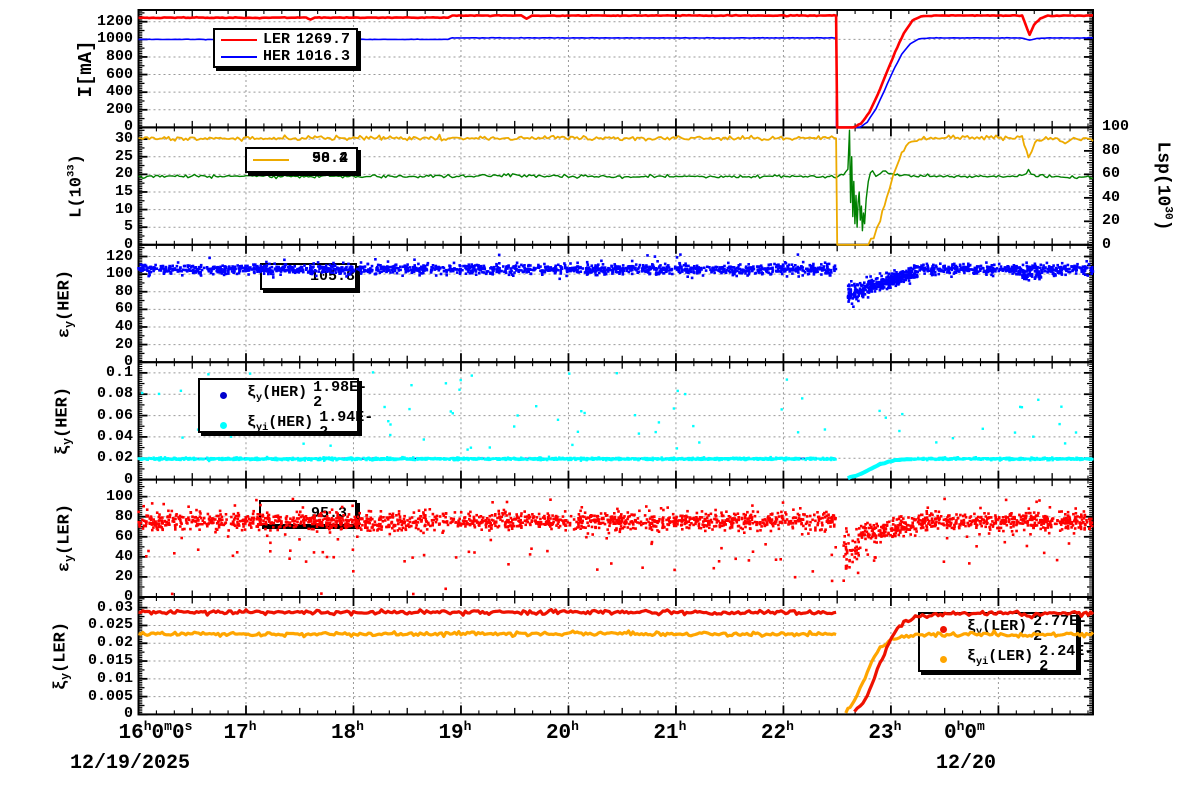 The image size is (1200, 798). I want to click on panel-4-ytick-label: 60, so click(123, 536).